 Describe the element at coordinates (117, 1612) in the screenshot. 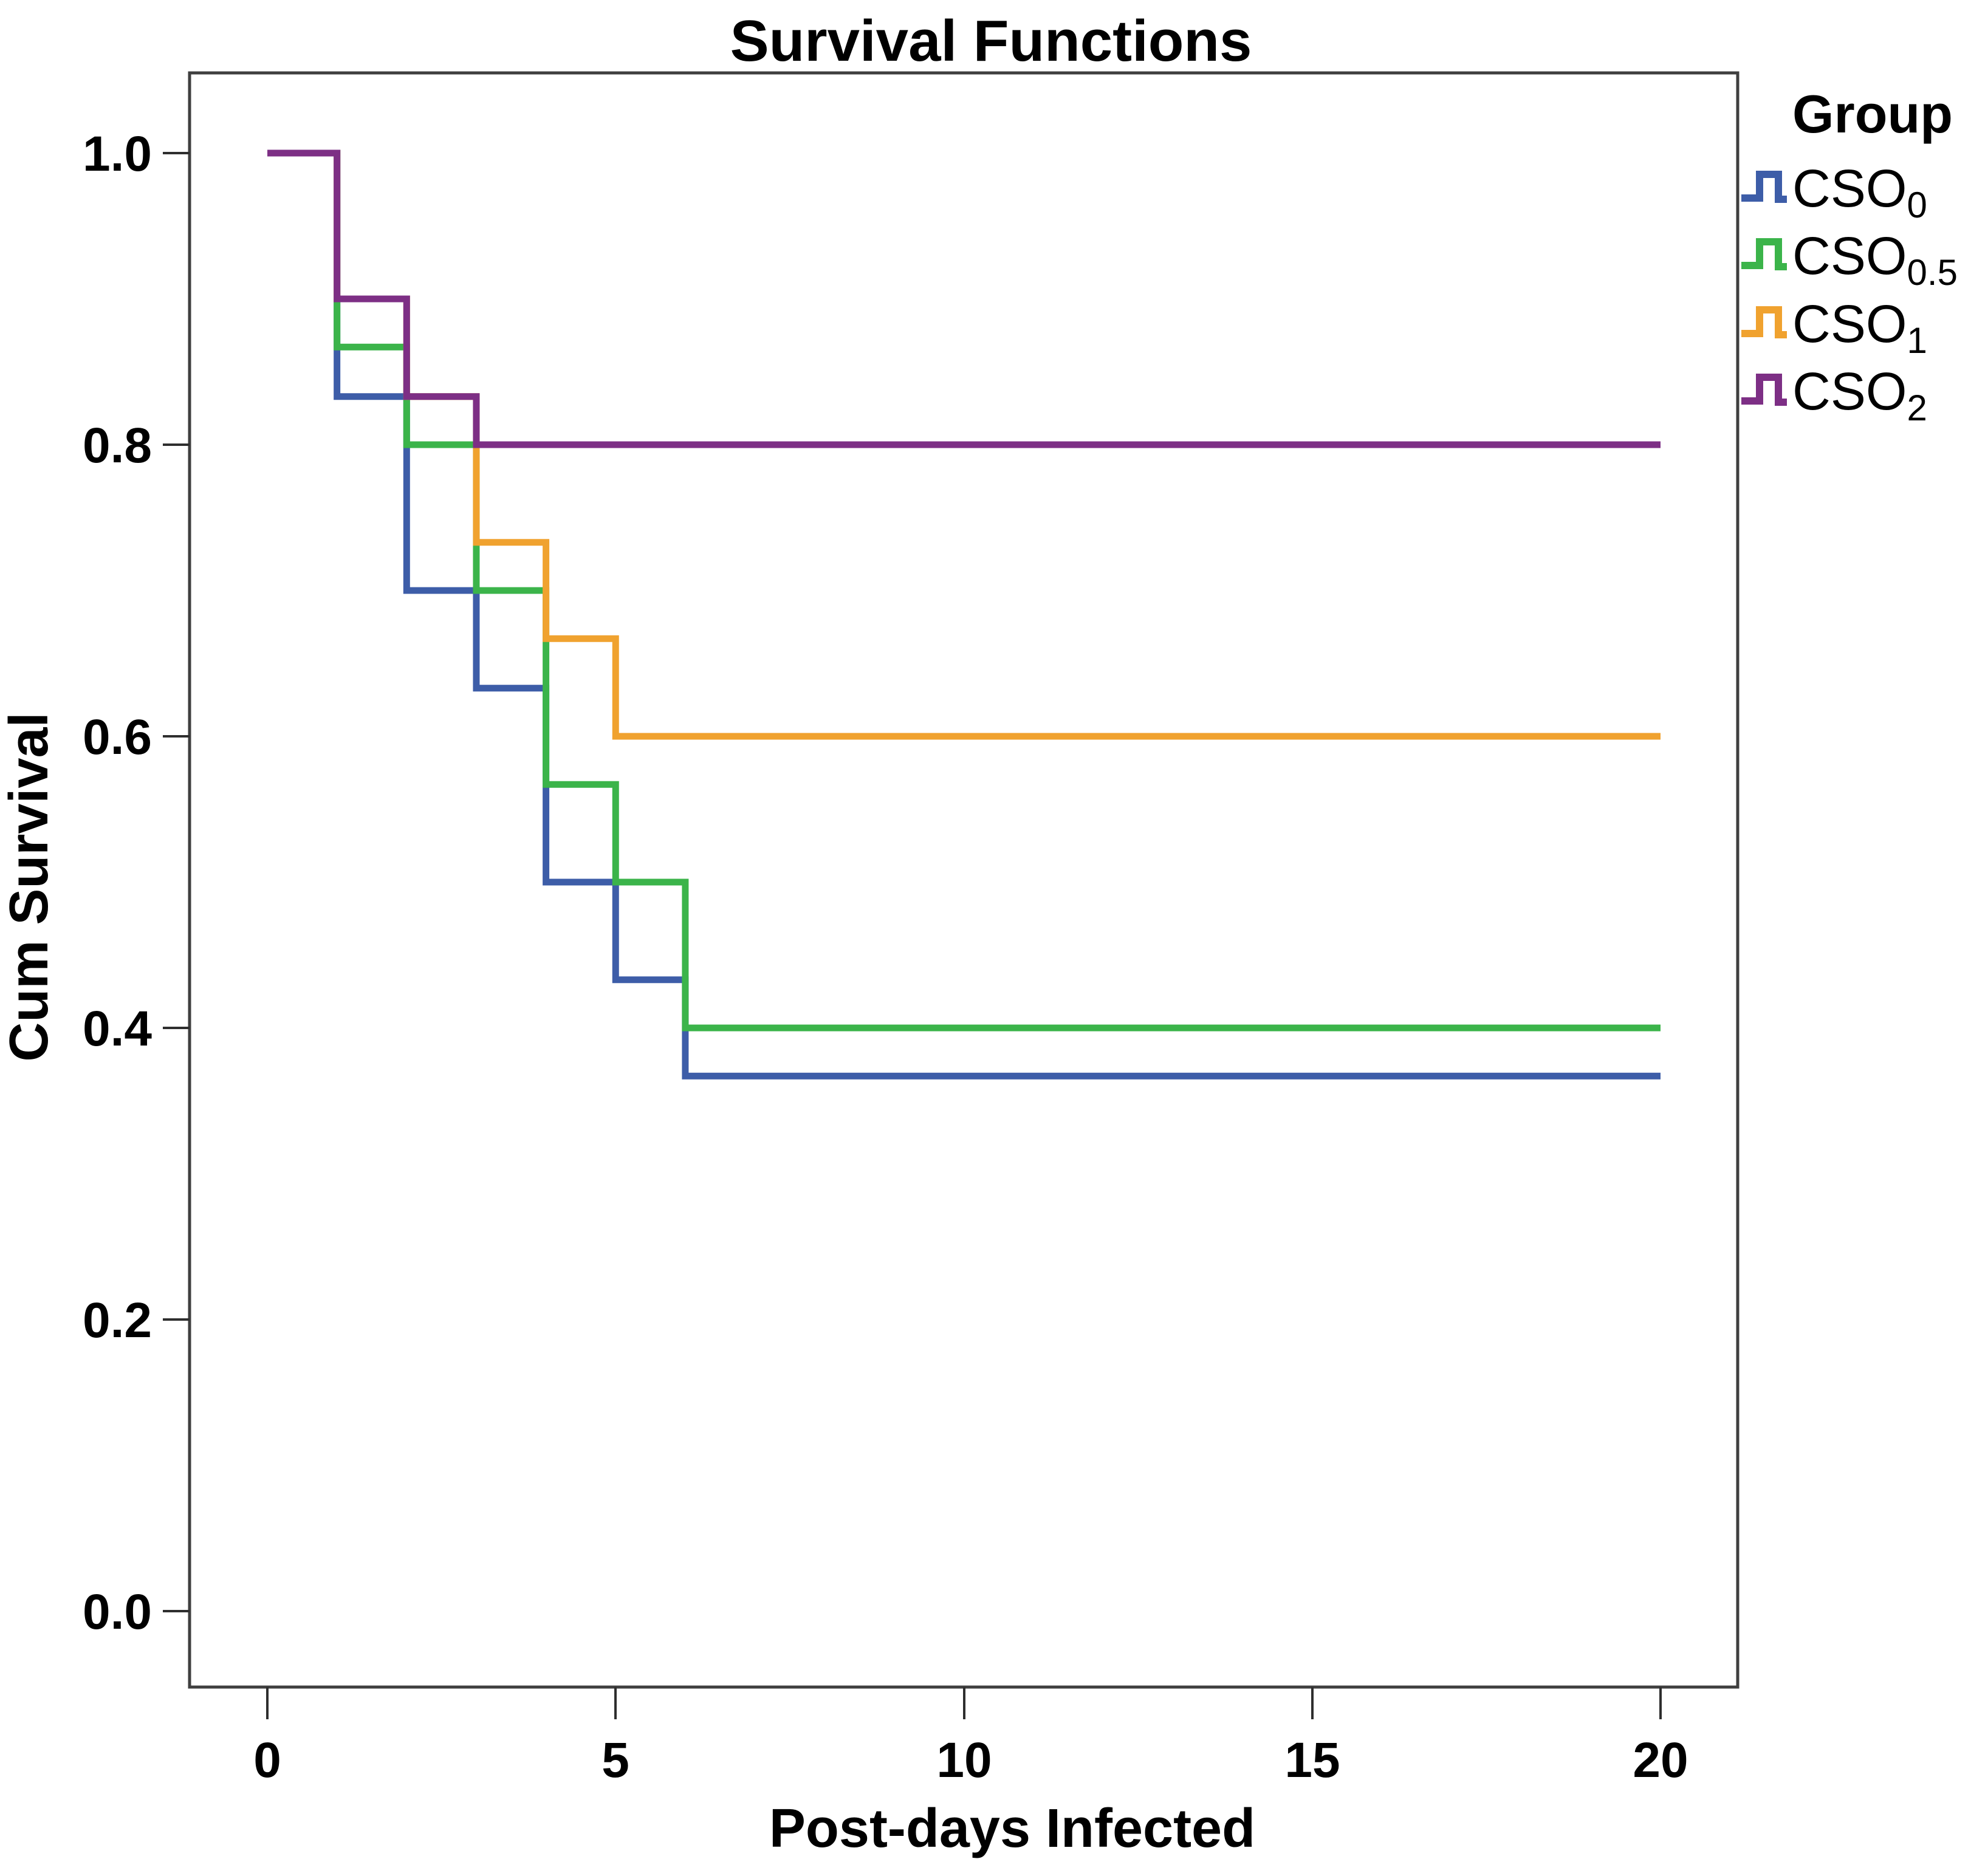

I see `y-tick-label: 0.0` at that location.